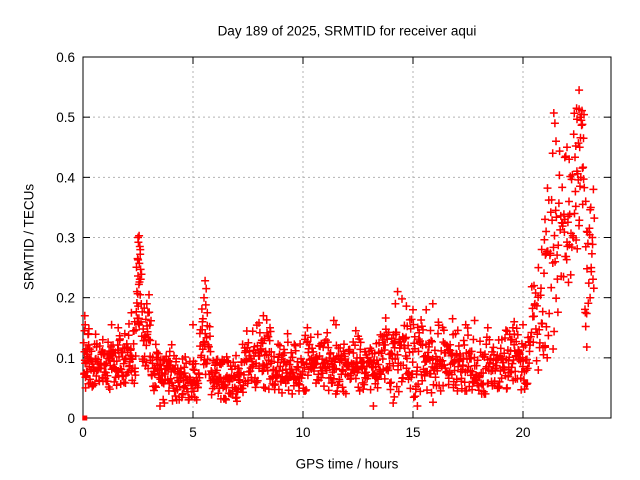  Describe the element at coordinates (522, 432) in the screenshot. I see `x-tick-label: 20` at that location.